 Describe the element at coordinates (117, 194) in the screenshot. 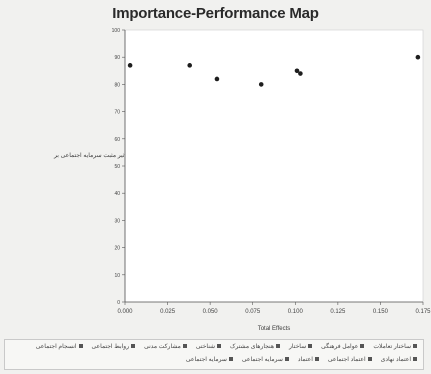

I see `y-tick-label: 40` at that location.